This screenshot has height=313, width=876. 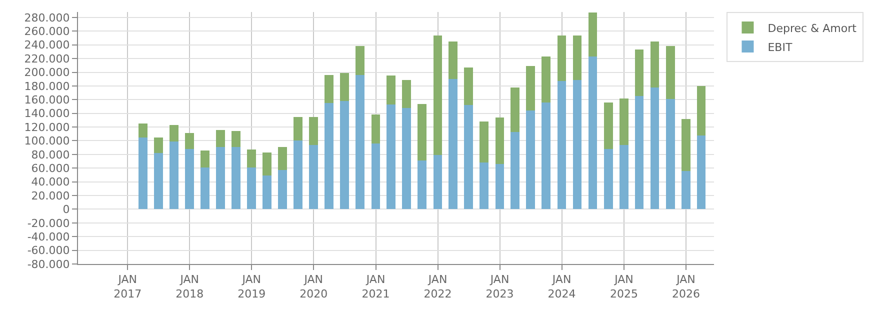 I want to click on y-tick-label: 20.000, so click(x=50, y=195).